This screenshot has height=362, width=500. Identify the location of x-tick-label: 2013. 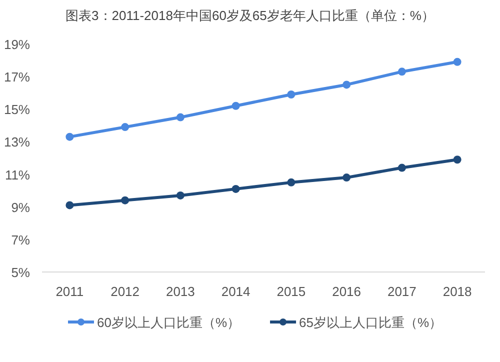
(180, 291).